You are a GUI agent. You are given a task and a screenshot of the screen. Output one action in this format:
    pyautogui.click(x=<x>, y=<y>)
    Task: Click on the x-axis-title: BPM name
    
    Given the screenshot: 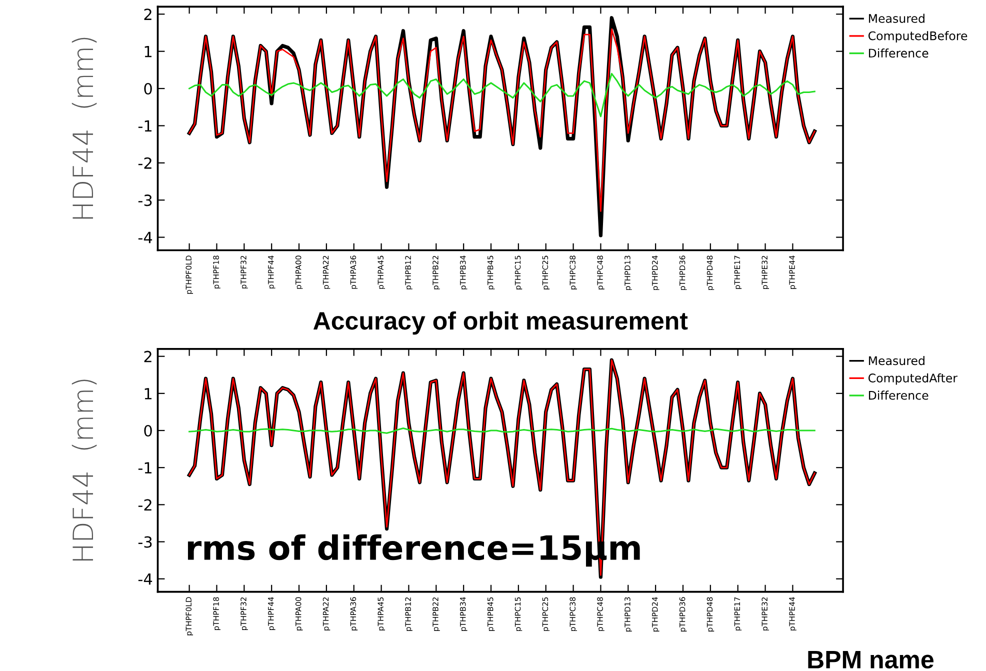 What is the action you would take?
    pyautogui.click(x=871, y=659)
    